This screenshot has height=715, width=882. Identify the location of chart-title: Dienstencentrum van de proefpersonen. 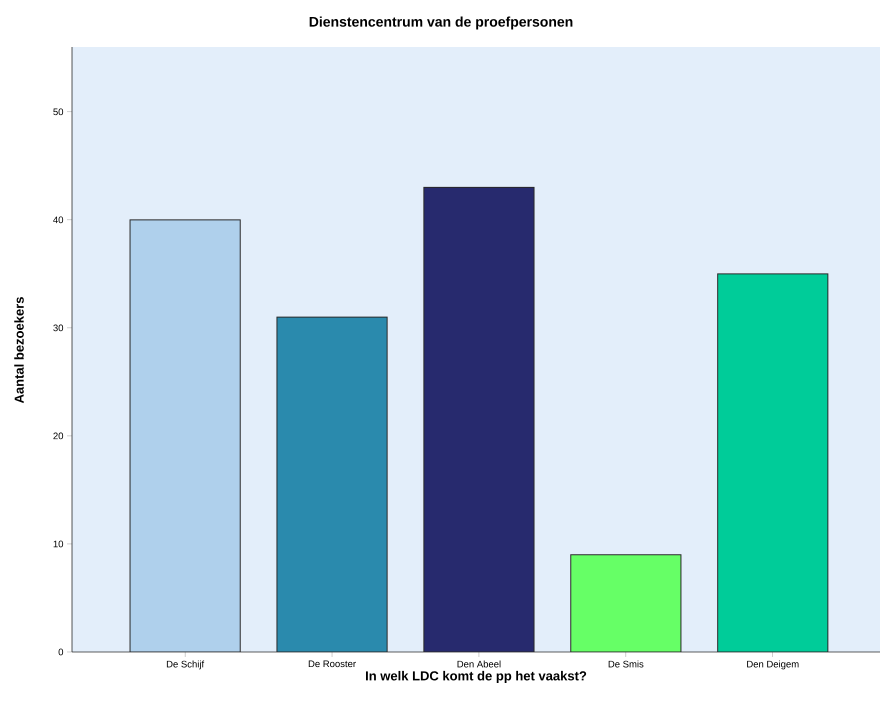
(441, 23).